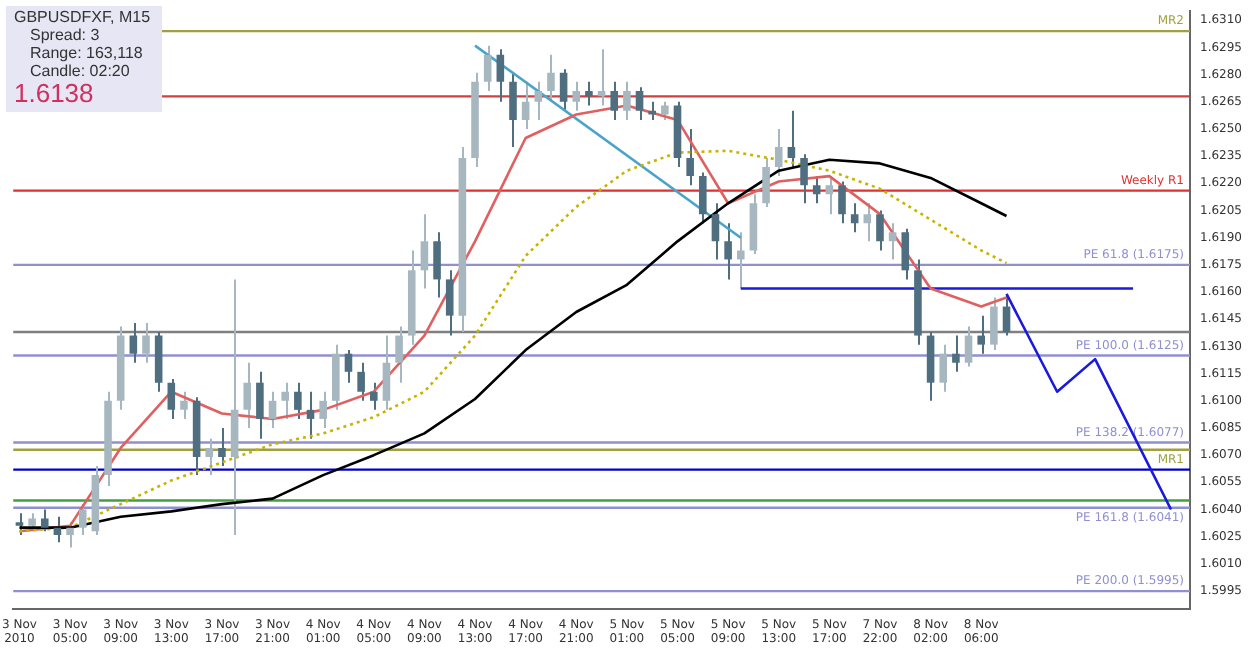 The image size is (1250, 648). Describe the element at coordinates (65, 35) in the screenshot. I see `annotation: Spread: 3` at that location.